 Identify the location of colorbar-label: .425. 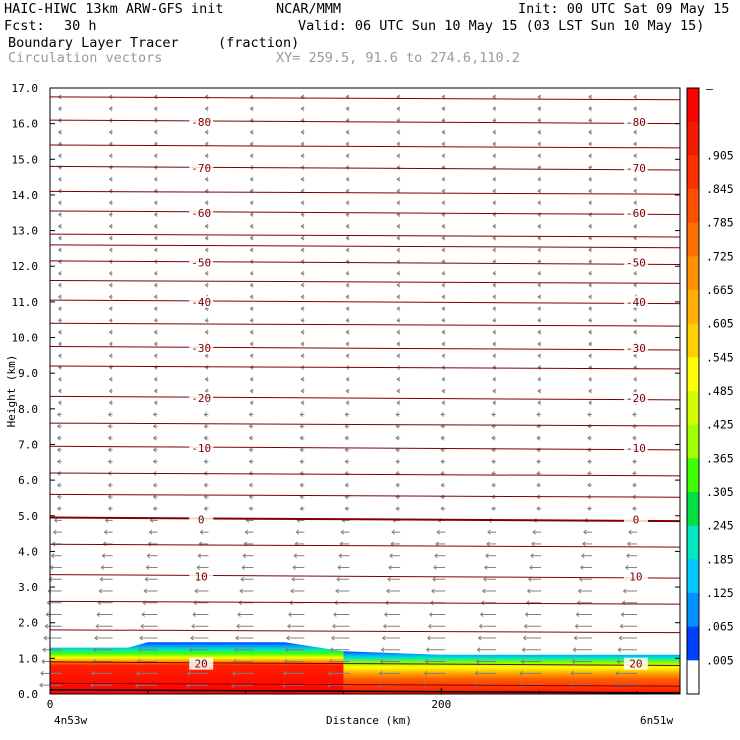
(720, 425).